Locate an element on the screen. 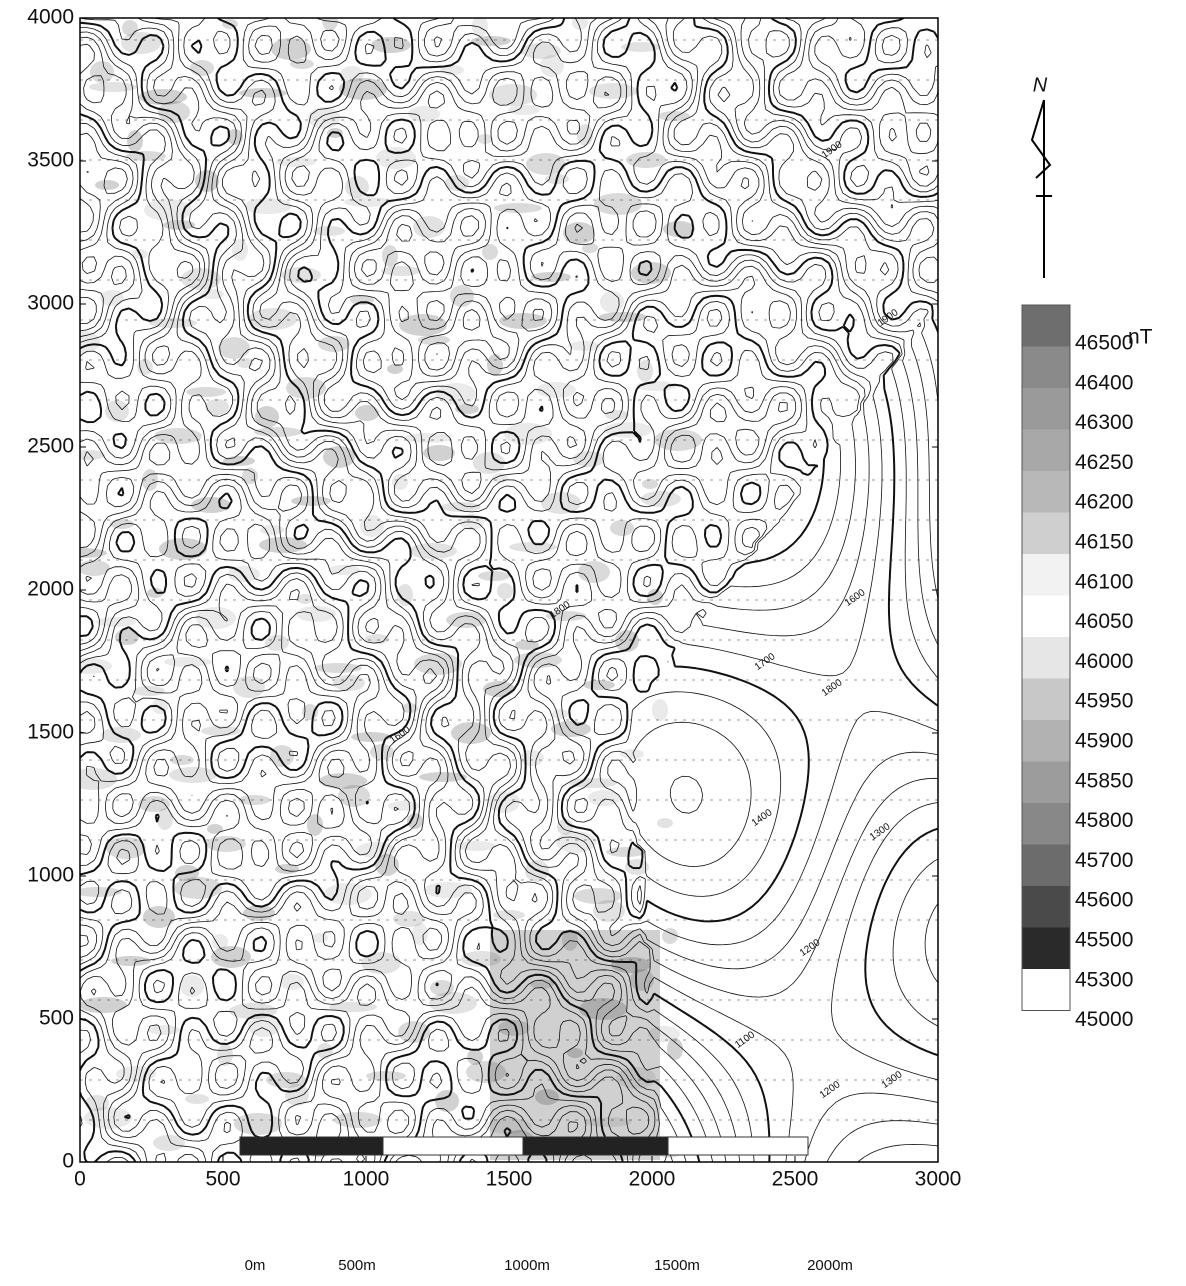  x-tick-label: 1500 is located at coordinates (509, 1179).